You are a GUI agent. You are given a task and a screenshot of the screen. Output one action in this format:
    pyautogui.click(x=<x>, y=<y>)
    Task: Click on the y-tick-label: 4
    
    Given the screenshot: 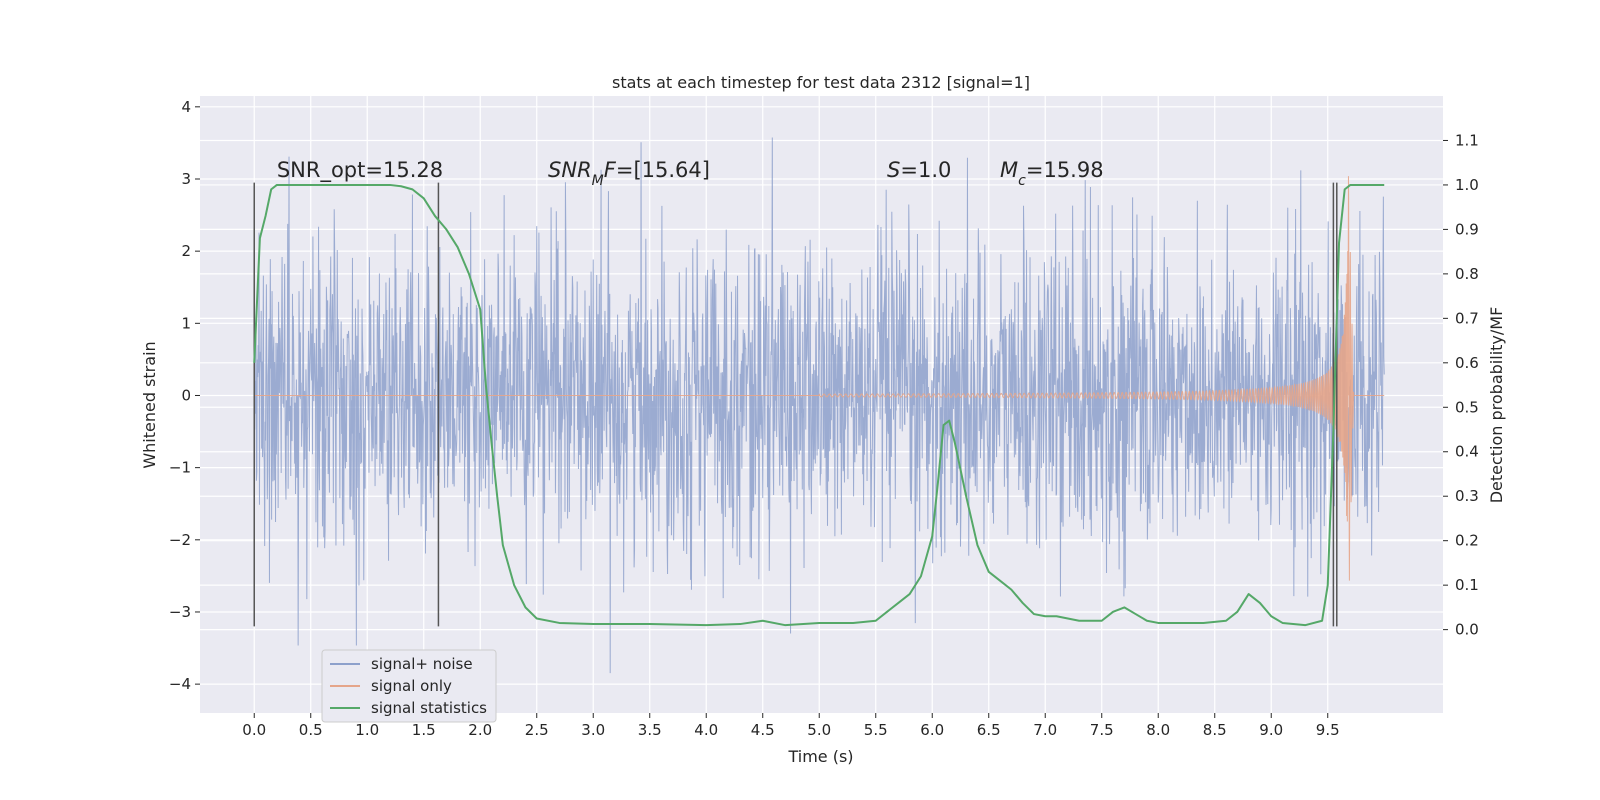 What is the action you would take?
    pyautogui.click(x=186, y=107)
    